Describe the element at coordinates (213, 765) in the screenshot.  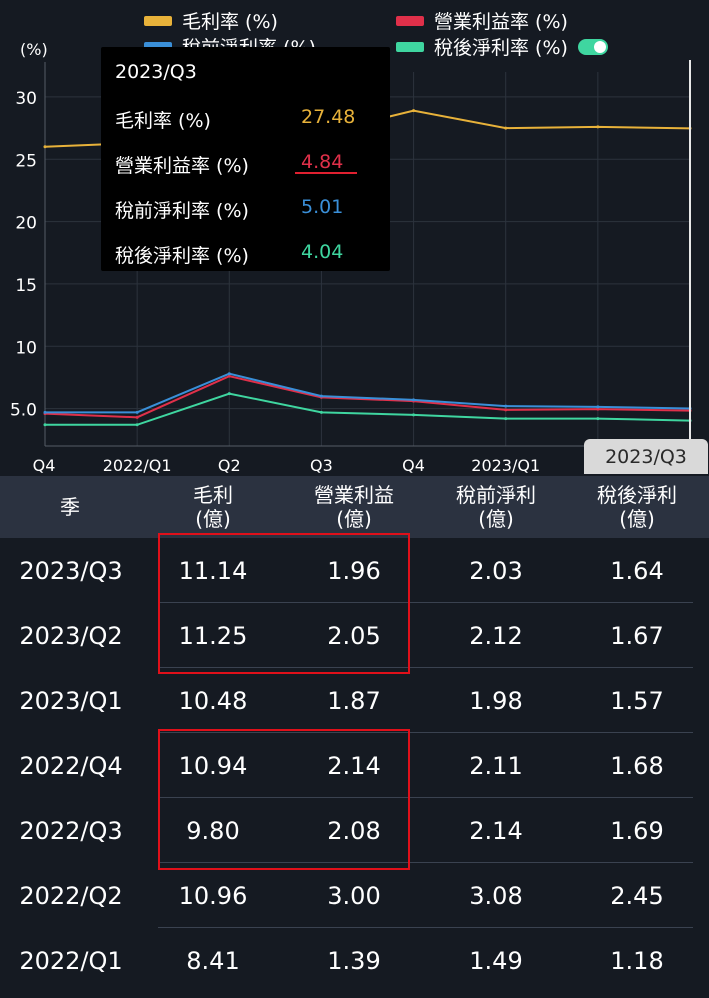
I see `cell-gross-profit: 10.94` at that location.